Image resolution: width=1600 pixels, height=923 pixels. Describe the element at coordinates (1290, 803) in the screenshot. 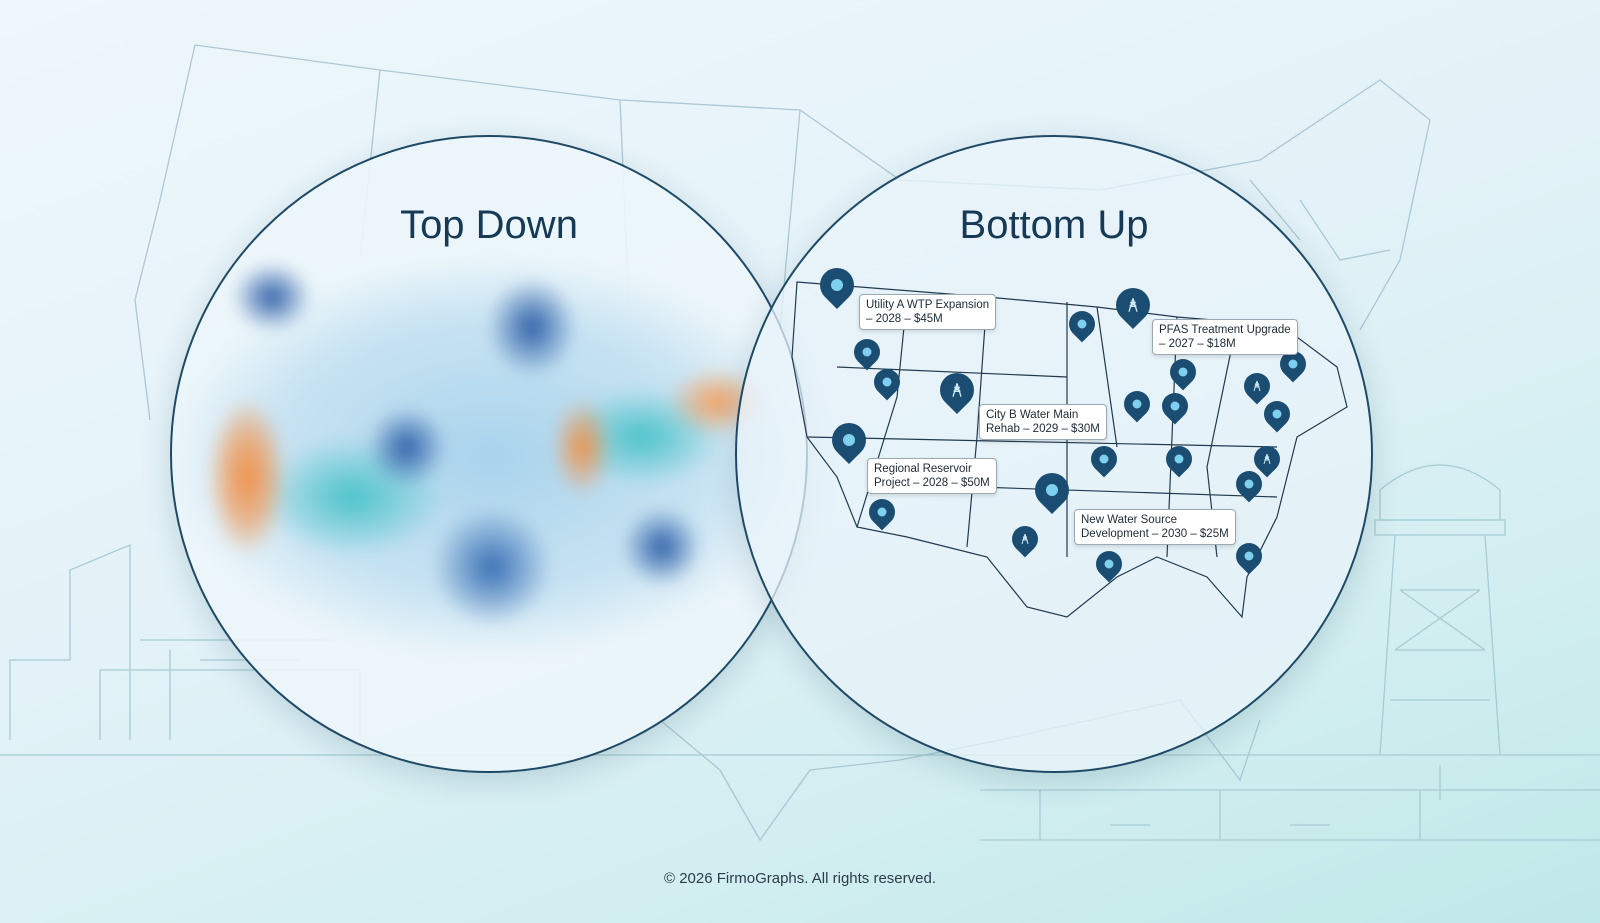

I see `pipeline-sketch` at that location.